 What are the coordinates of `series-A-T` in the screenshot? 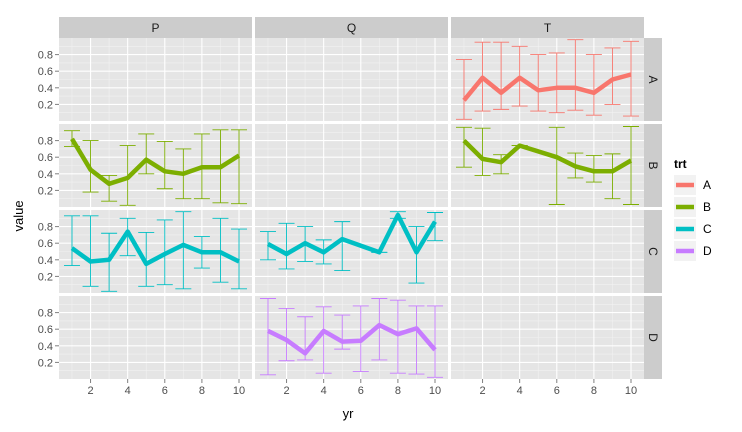 It's located at (547, 79).